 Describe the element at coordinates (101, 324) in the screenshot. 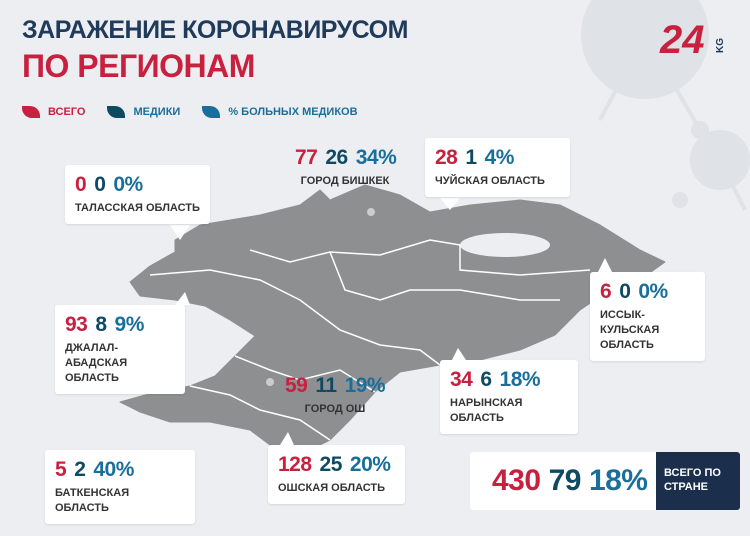

I see `medics: 8` at that location.